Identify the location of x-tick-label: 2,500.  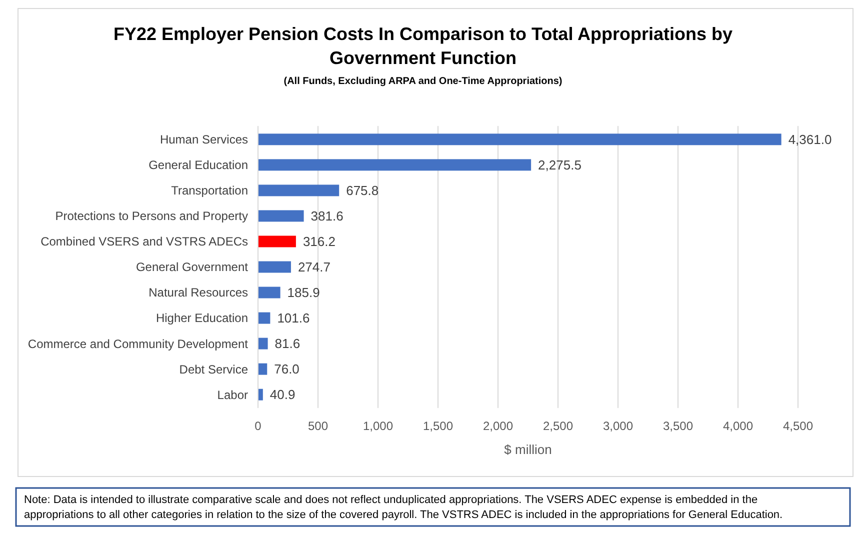
(558, 426).